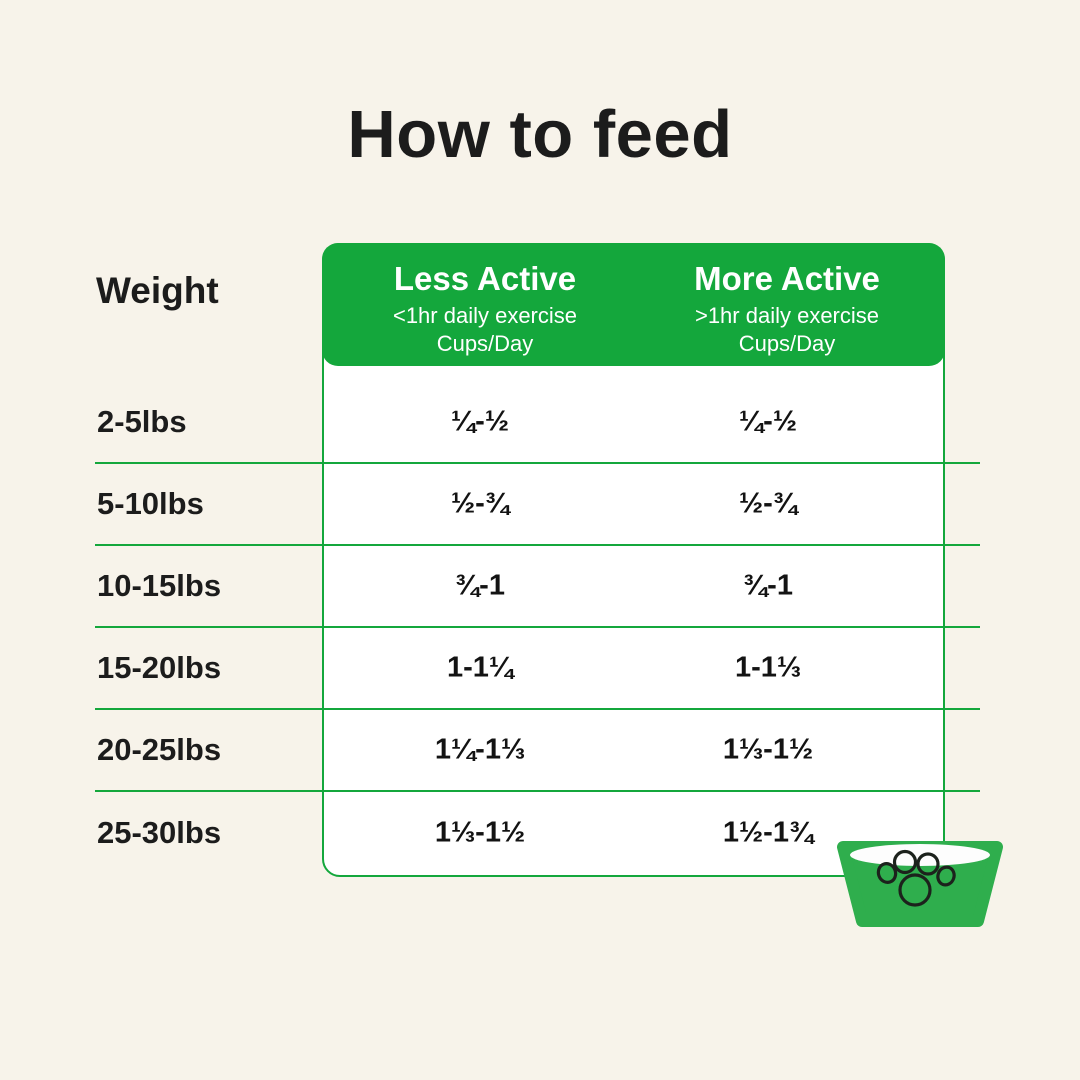 This screenshot has height=1080, width=1080. I want to click on less-active-unit: Cups/Day, so click(485, 343).